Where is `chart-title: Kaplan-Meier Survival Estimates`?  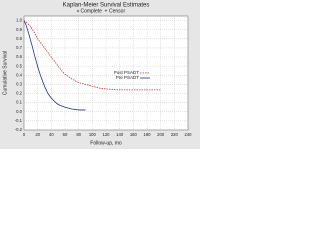 chart-title: Kaplan-Meier Survival Estimates is located at coordinates (106, 6).